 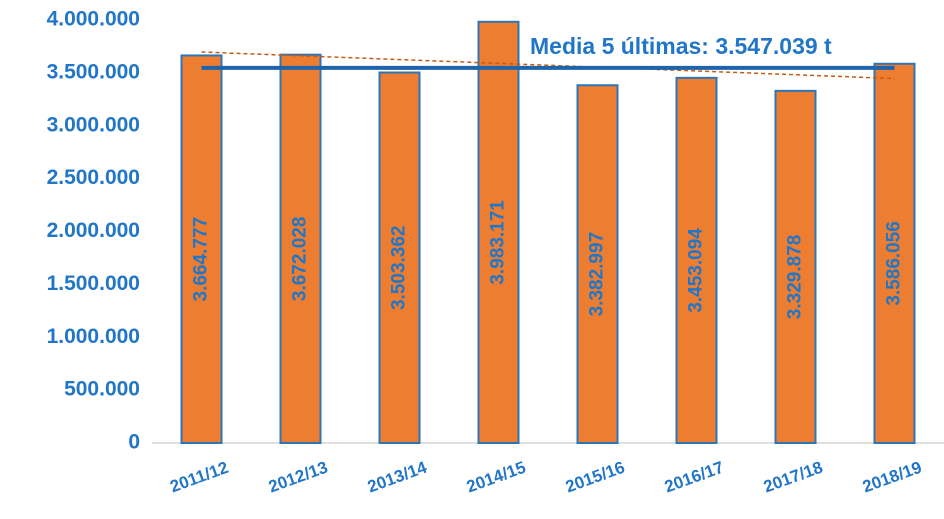 I want to click on x-tick-label: 2016/17, so click(x=694, y=477).